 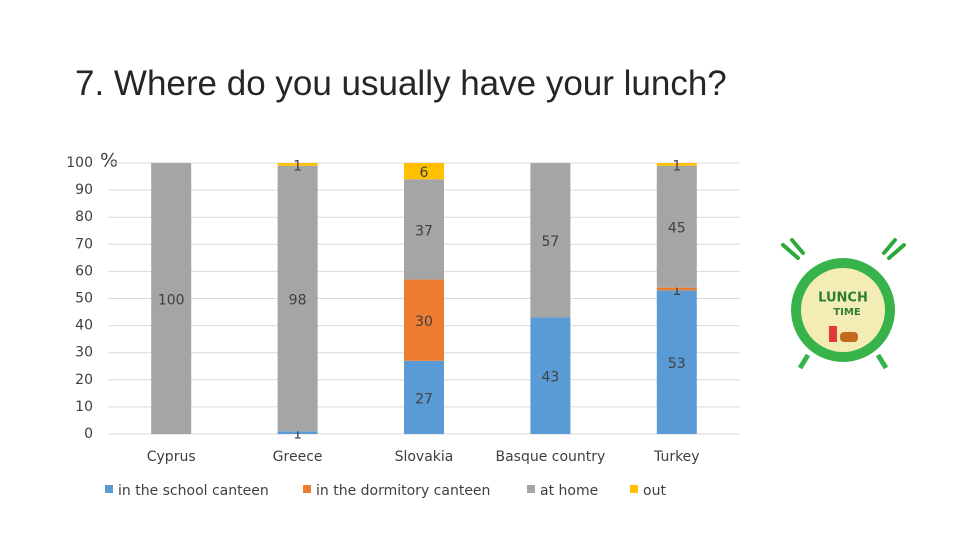 I want to click on data-label: 98, so click(x=298, y=301).